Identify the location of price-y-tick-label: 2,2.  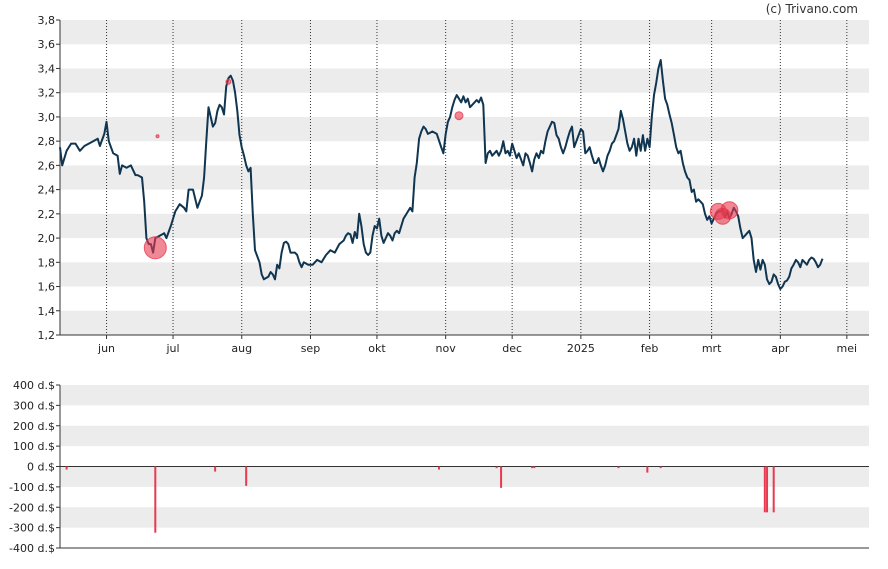
(47, 214).